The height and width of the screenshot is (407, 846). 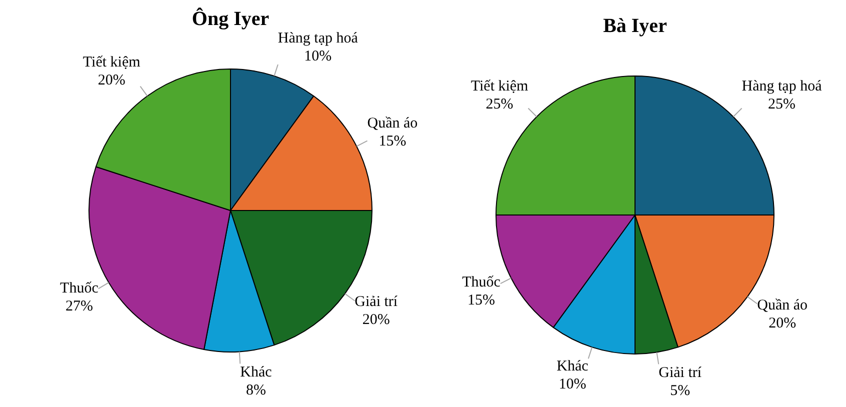 I want to click on chart-title: Ông Iyer, so click(x=231, y=18).